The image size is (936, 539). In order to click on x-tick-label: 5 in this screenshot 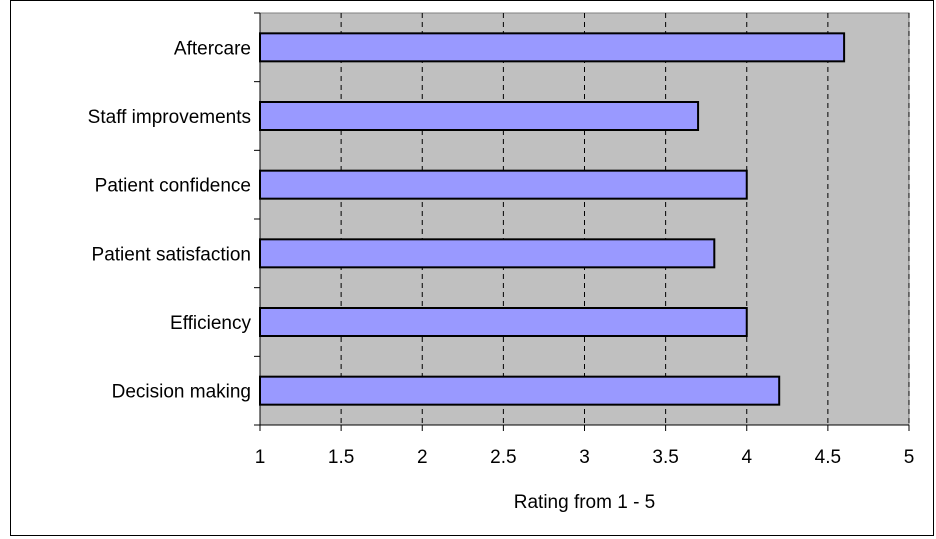, I will do `click(909, 457)`.